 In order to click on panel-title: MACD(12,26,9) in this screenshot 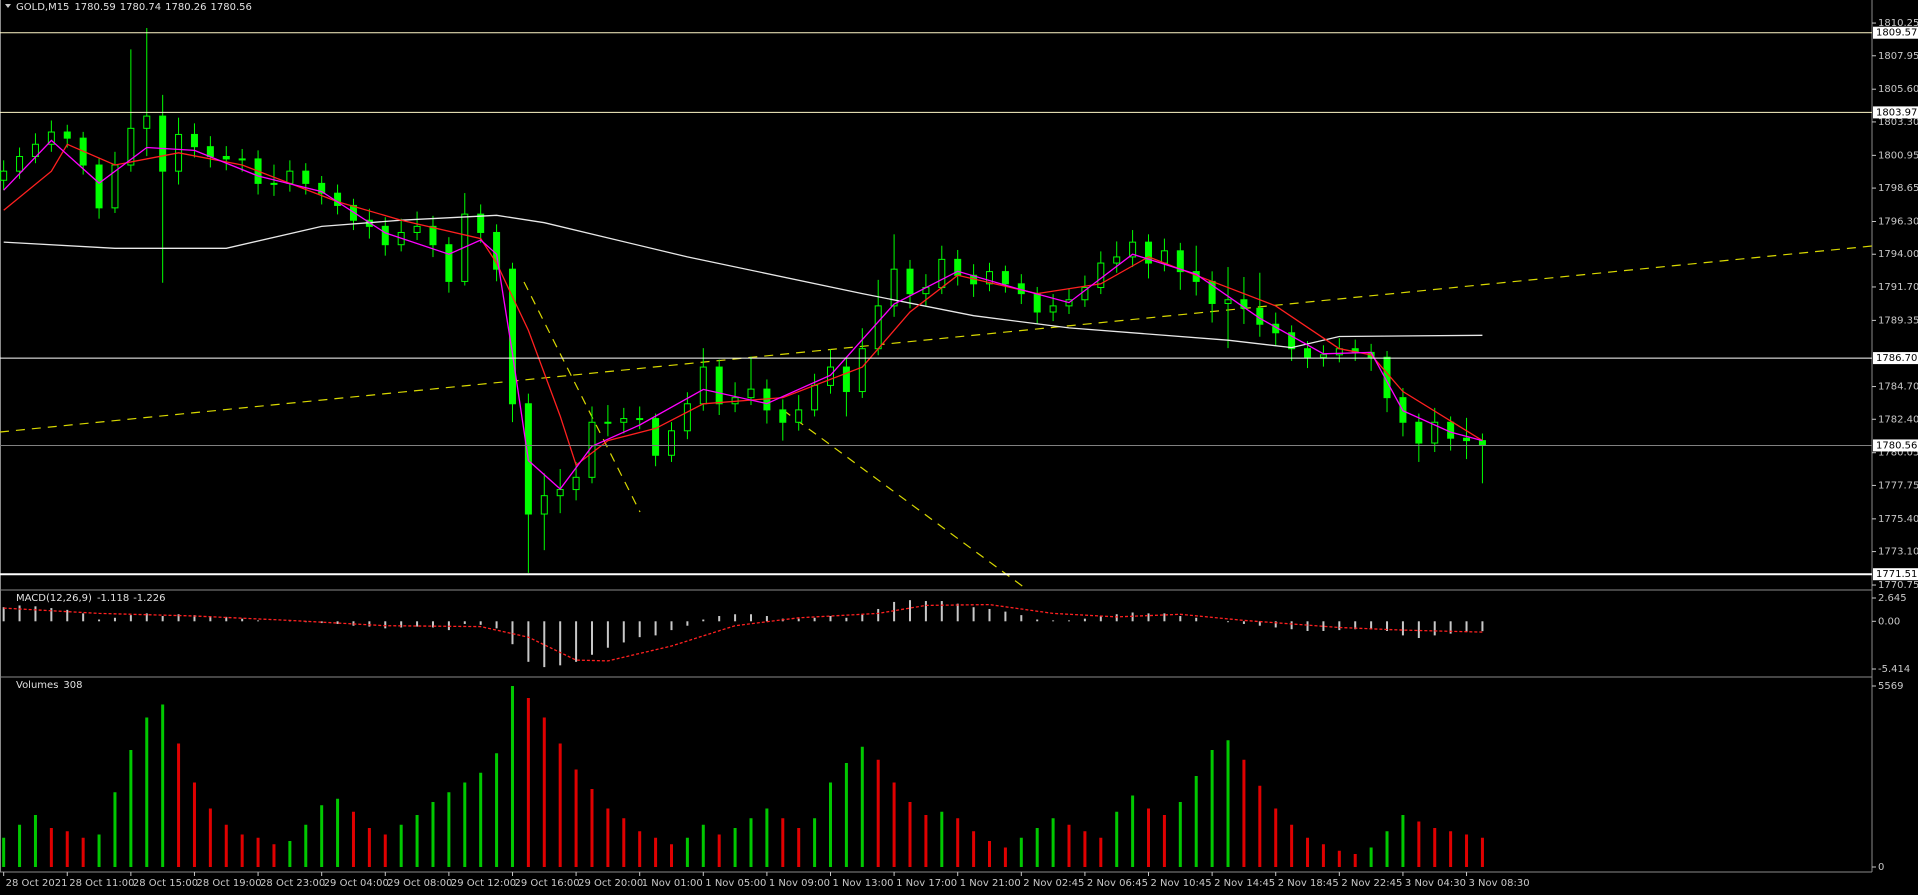, I will do `click(54, 598)`.